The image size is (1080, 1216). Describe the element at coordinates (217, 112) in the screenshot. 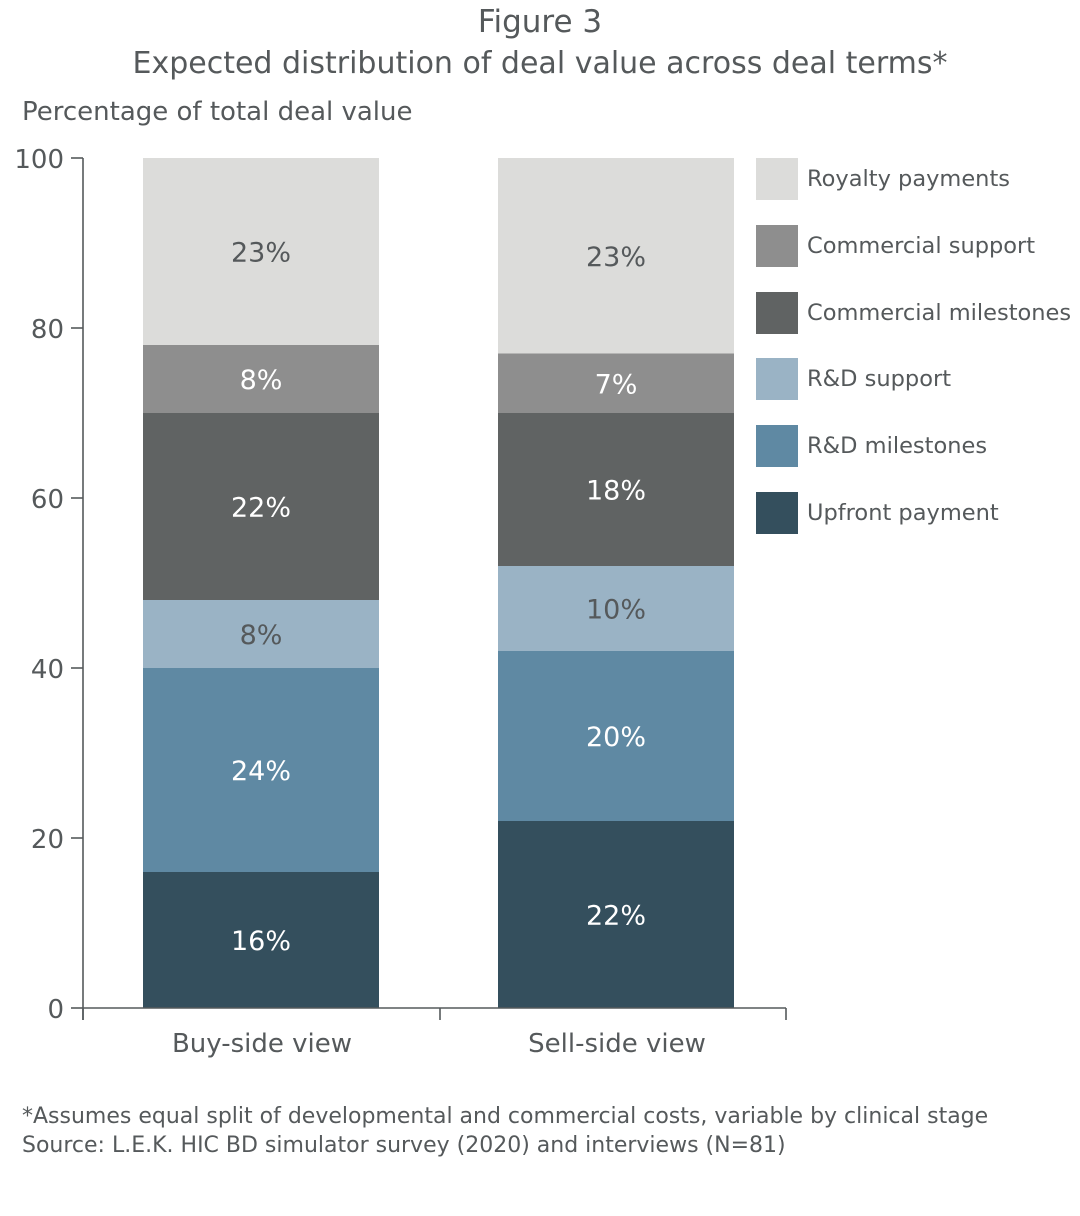

I see `y-axis-label: Percentage of total deal value` at that location.